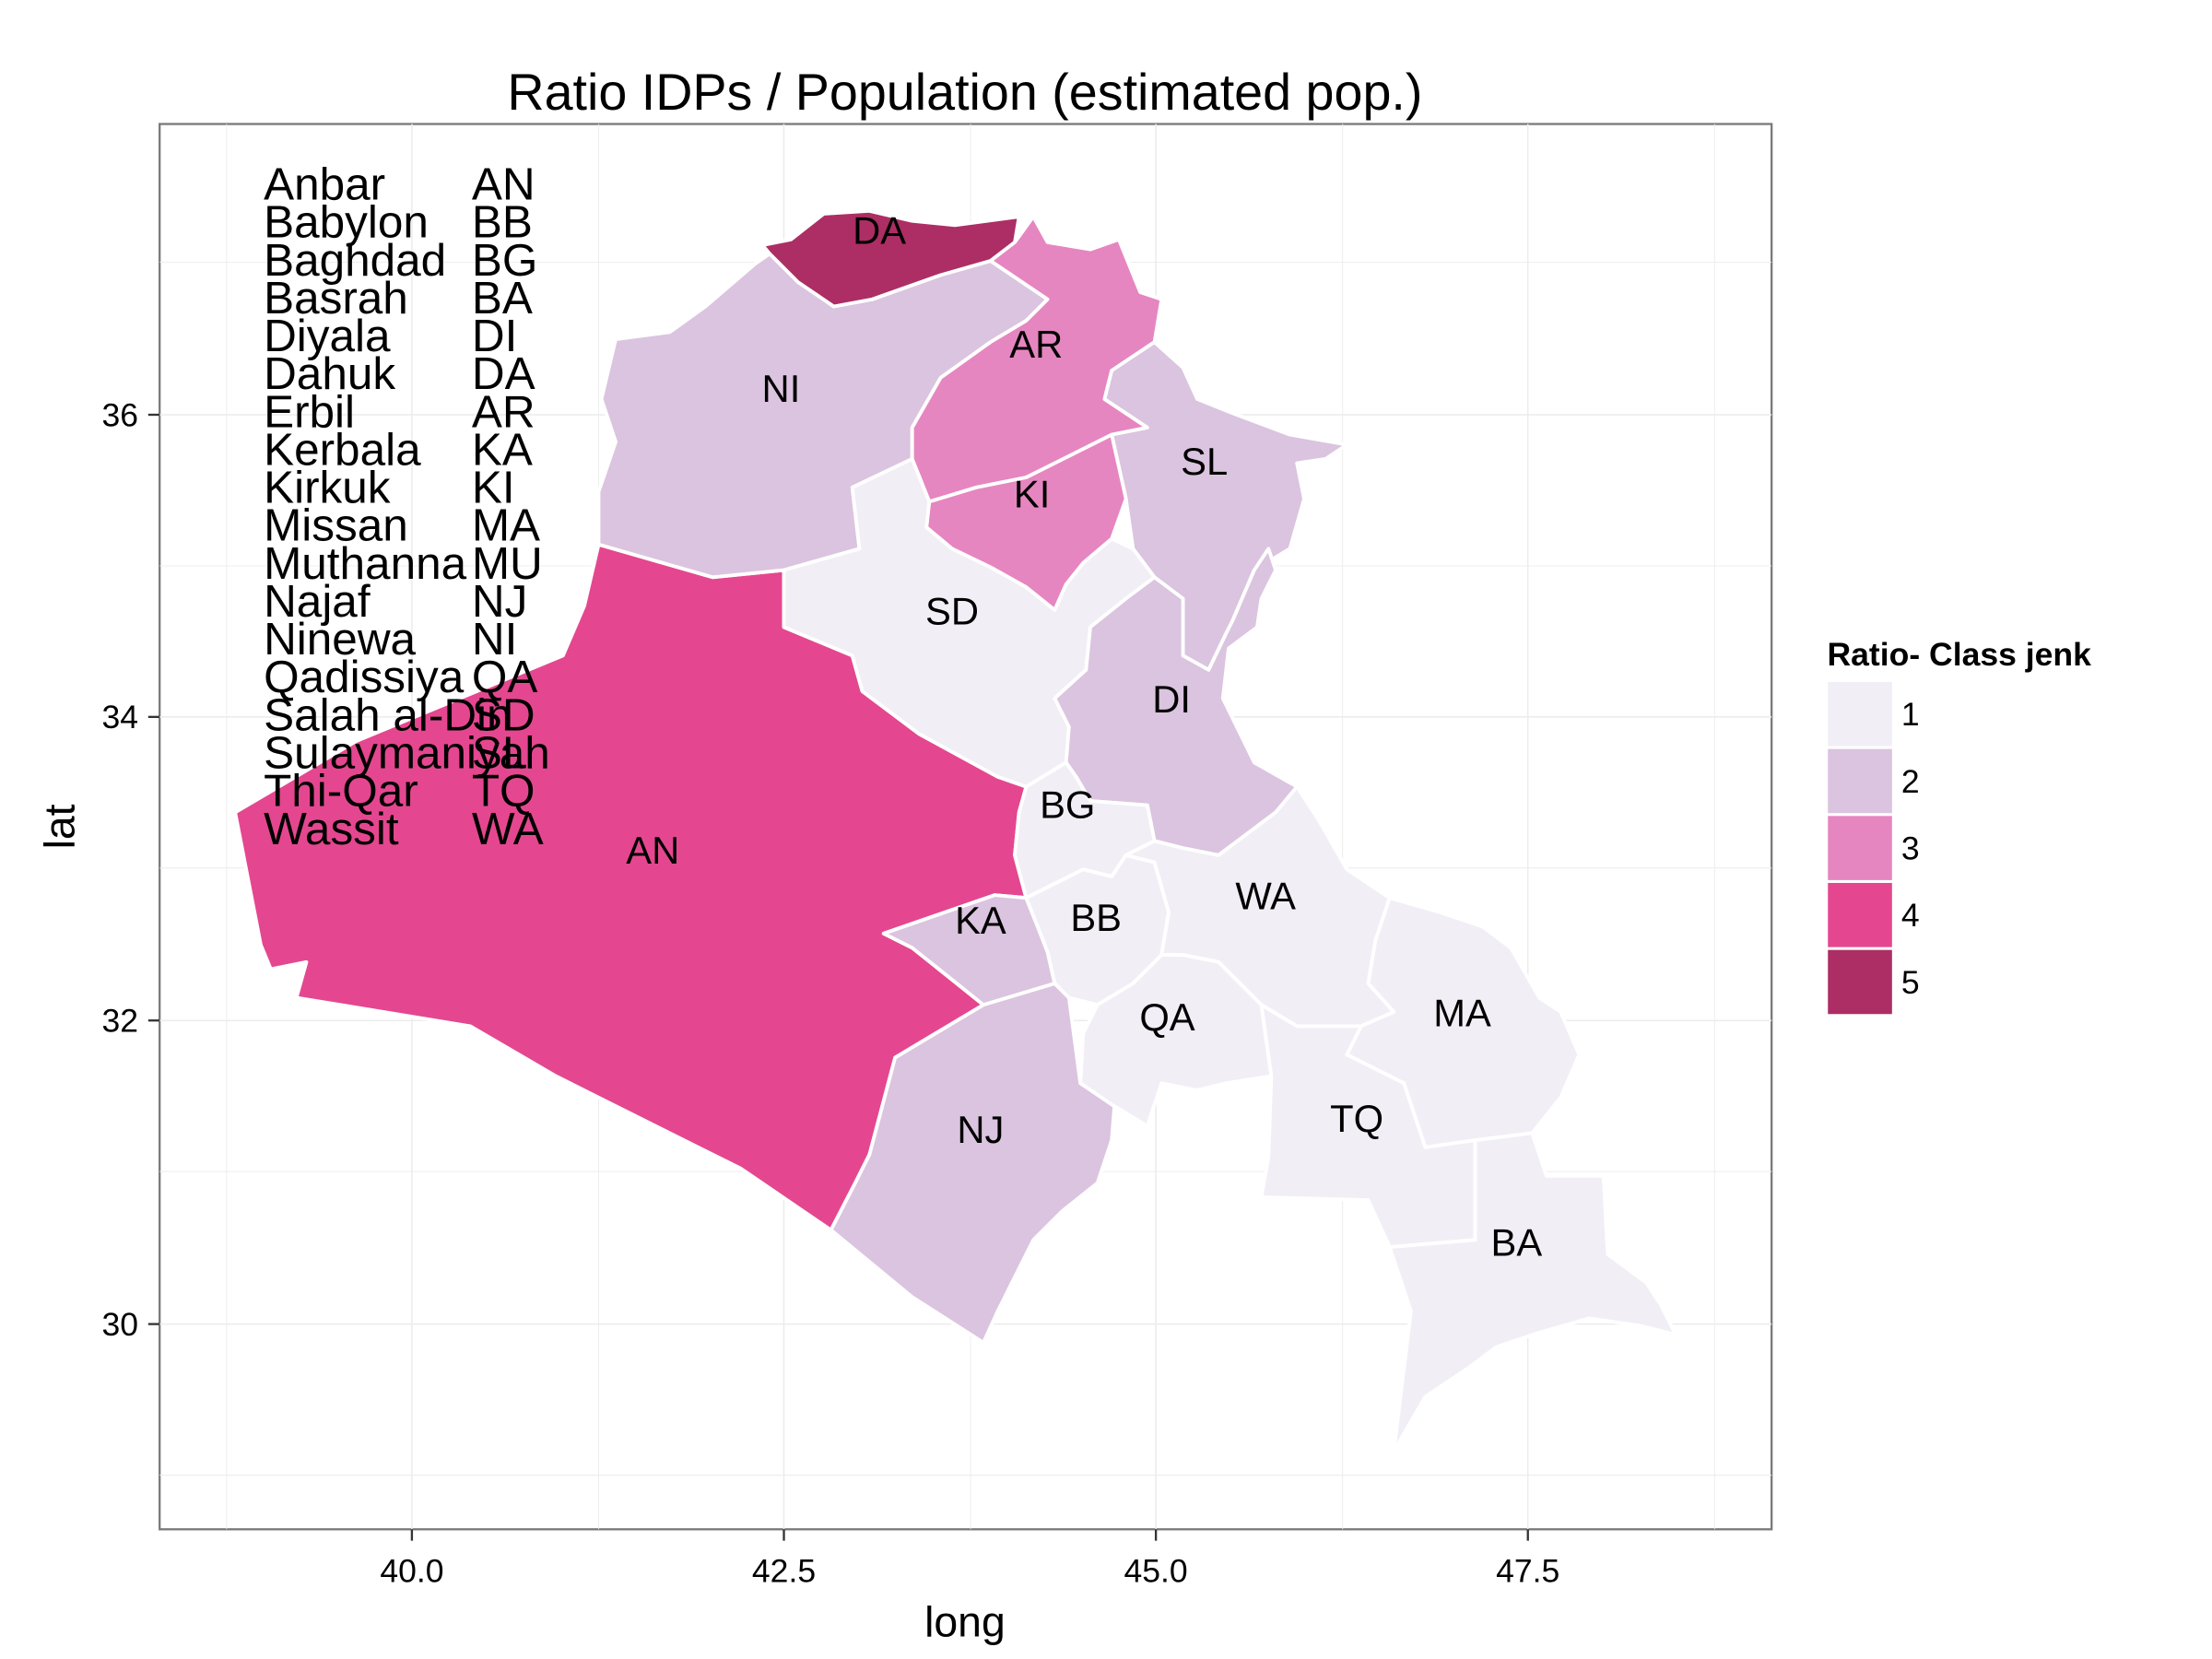  I want to click on region-label-NI: NI, so click(781, 388).